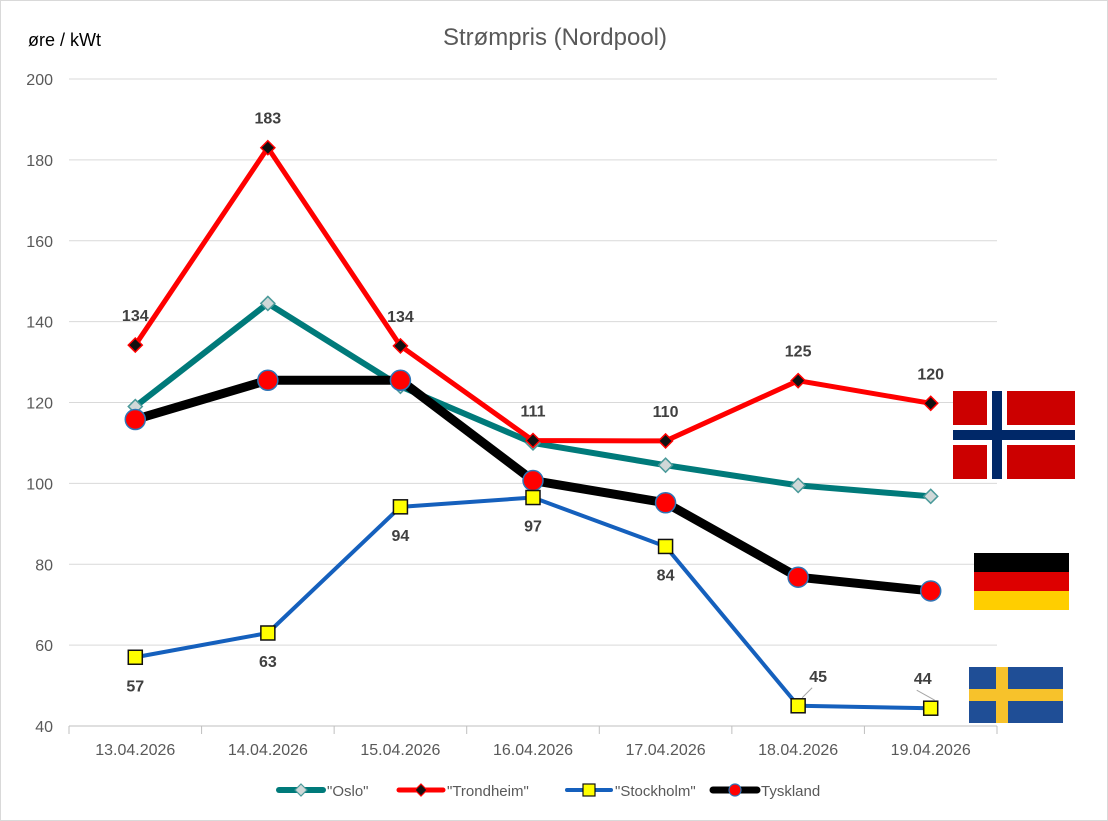 The height and width of the screenshot is (821, 1108). Describe the element at coordinates (401, 536) in the screenshot. I see `data-label: 94` at that location.